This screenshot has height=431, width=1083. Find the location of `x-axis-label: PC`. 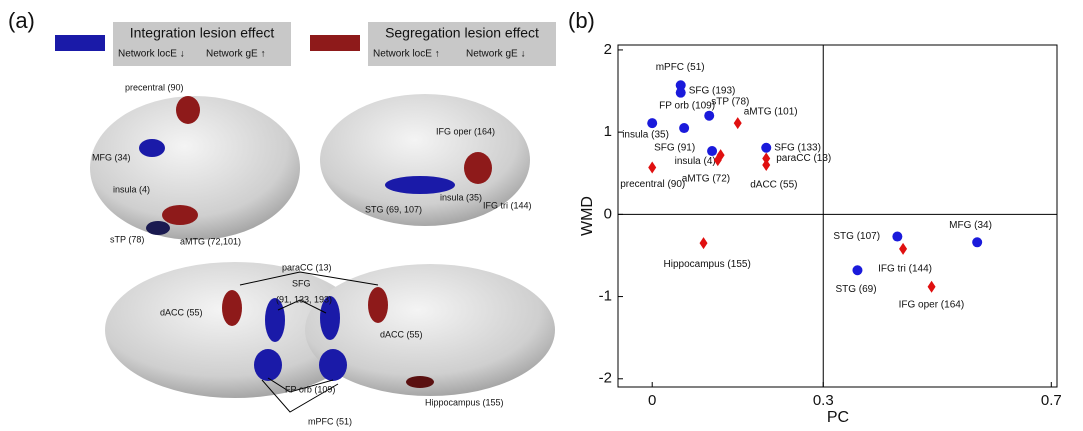

x-axis-label: PC is located at coordinates (838, 417).